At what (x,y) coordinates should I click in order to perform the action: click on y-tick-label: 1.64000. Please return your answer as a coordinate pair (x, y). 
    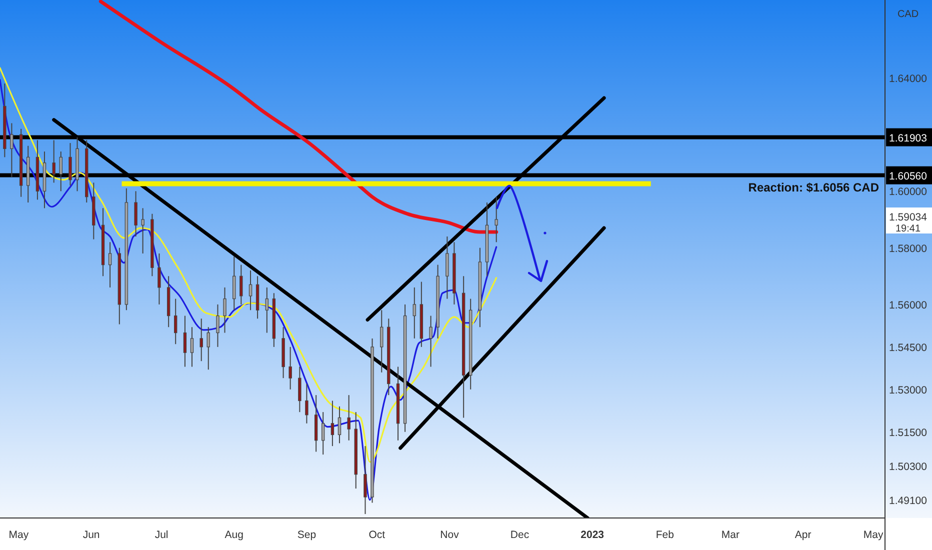
    Looking at the image, I should click on (908, 78).